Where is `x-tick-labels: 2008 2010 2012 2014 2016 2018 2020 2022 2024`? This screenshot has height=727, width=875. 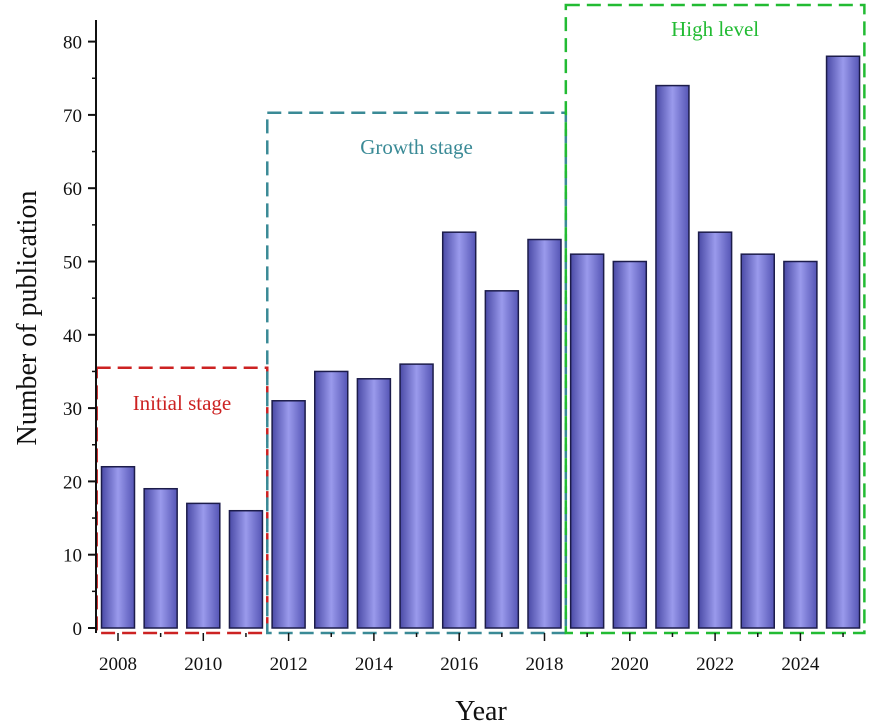
x-tick-labels: 2008 2010 2012 2014 2016 2018 2020 2022 2024 is located at coordinates (459, 664).